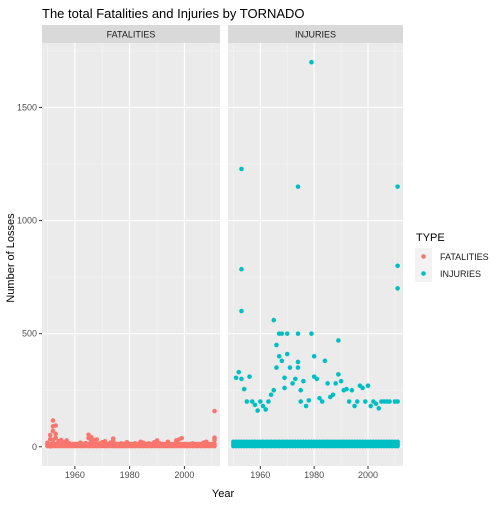  I want to click on facet-strip-label: INJURIES, so click(315, 35).